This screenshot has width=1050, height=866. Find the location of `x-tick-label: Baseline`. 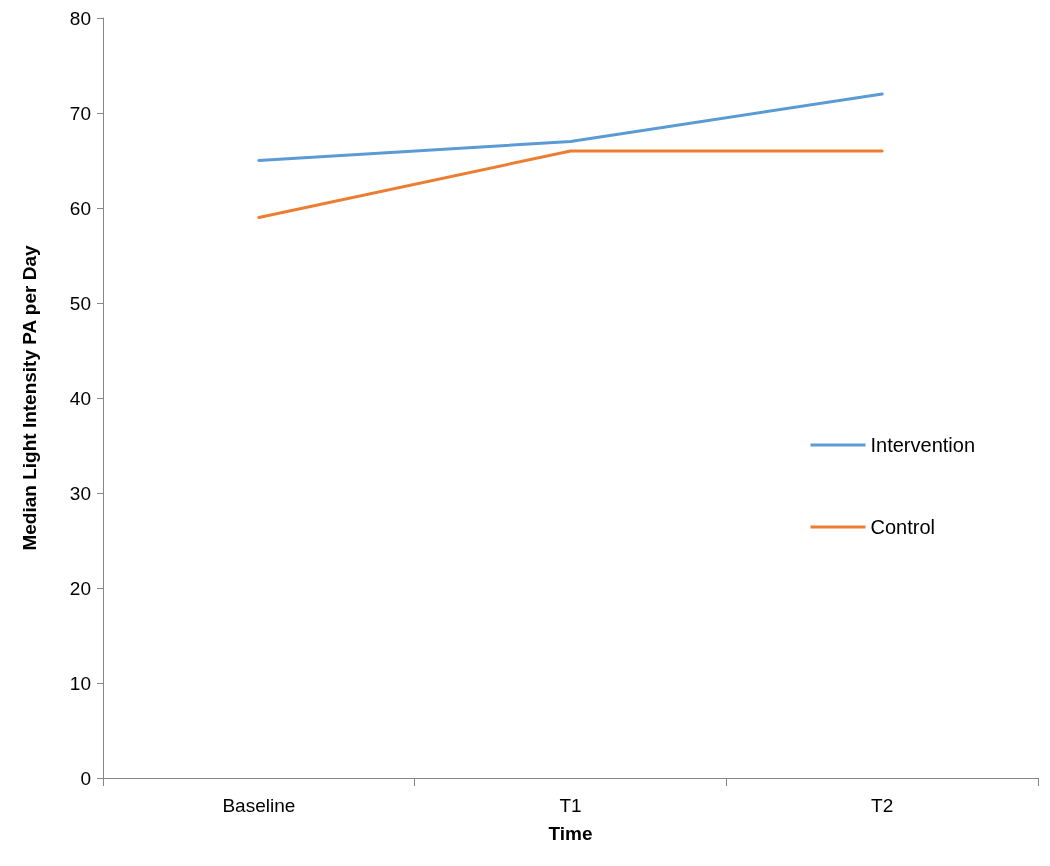

x-tick-label: Baseline is located at coordinates (259, 805).